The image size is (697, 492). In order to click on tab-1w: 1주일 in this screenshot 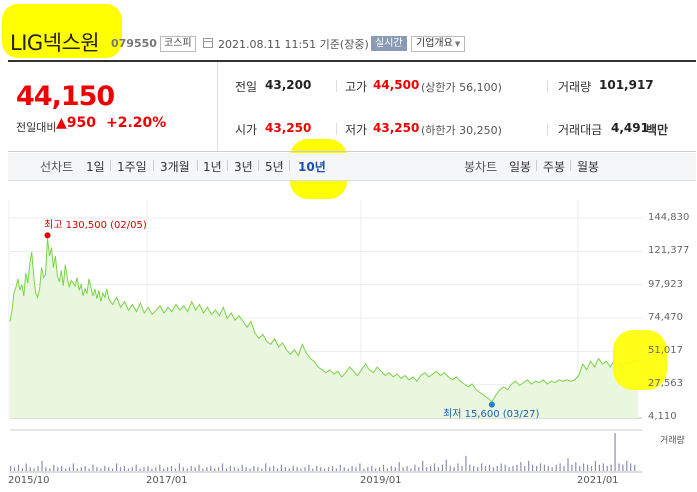, I will do `click(132, 167)`.